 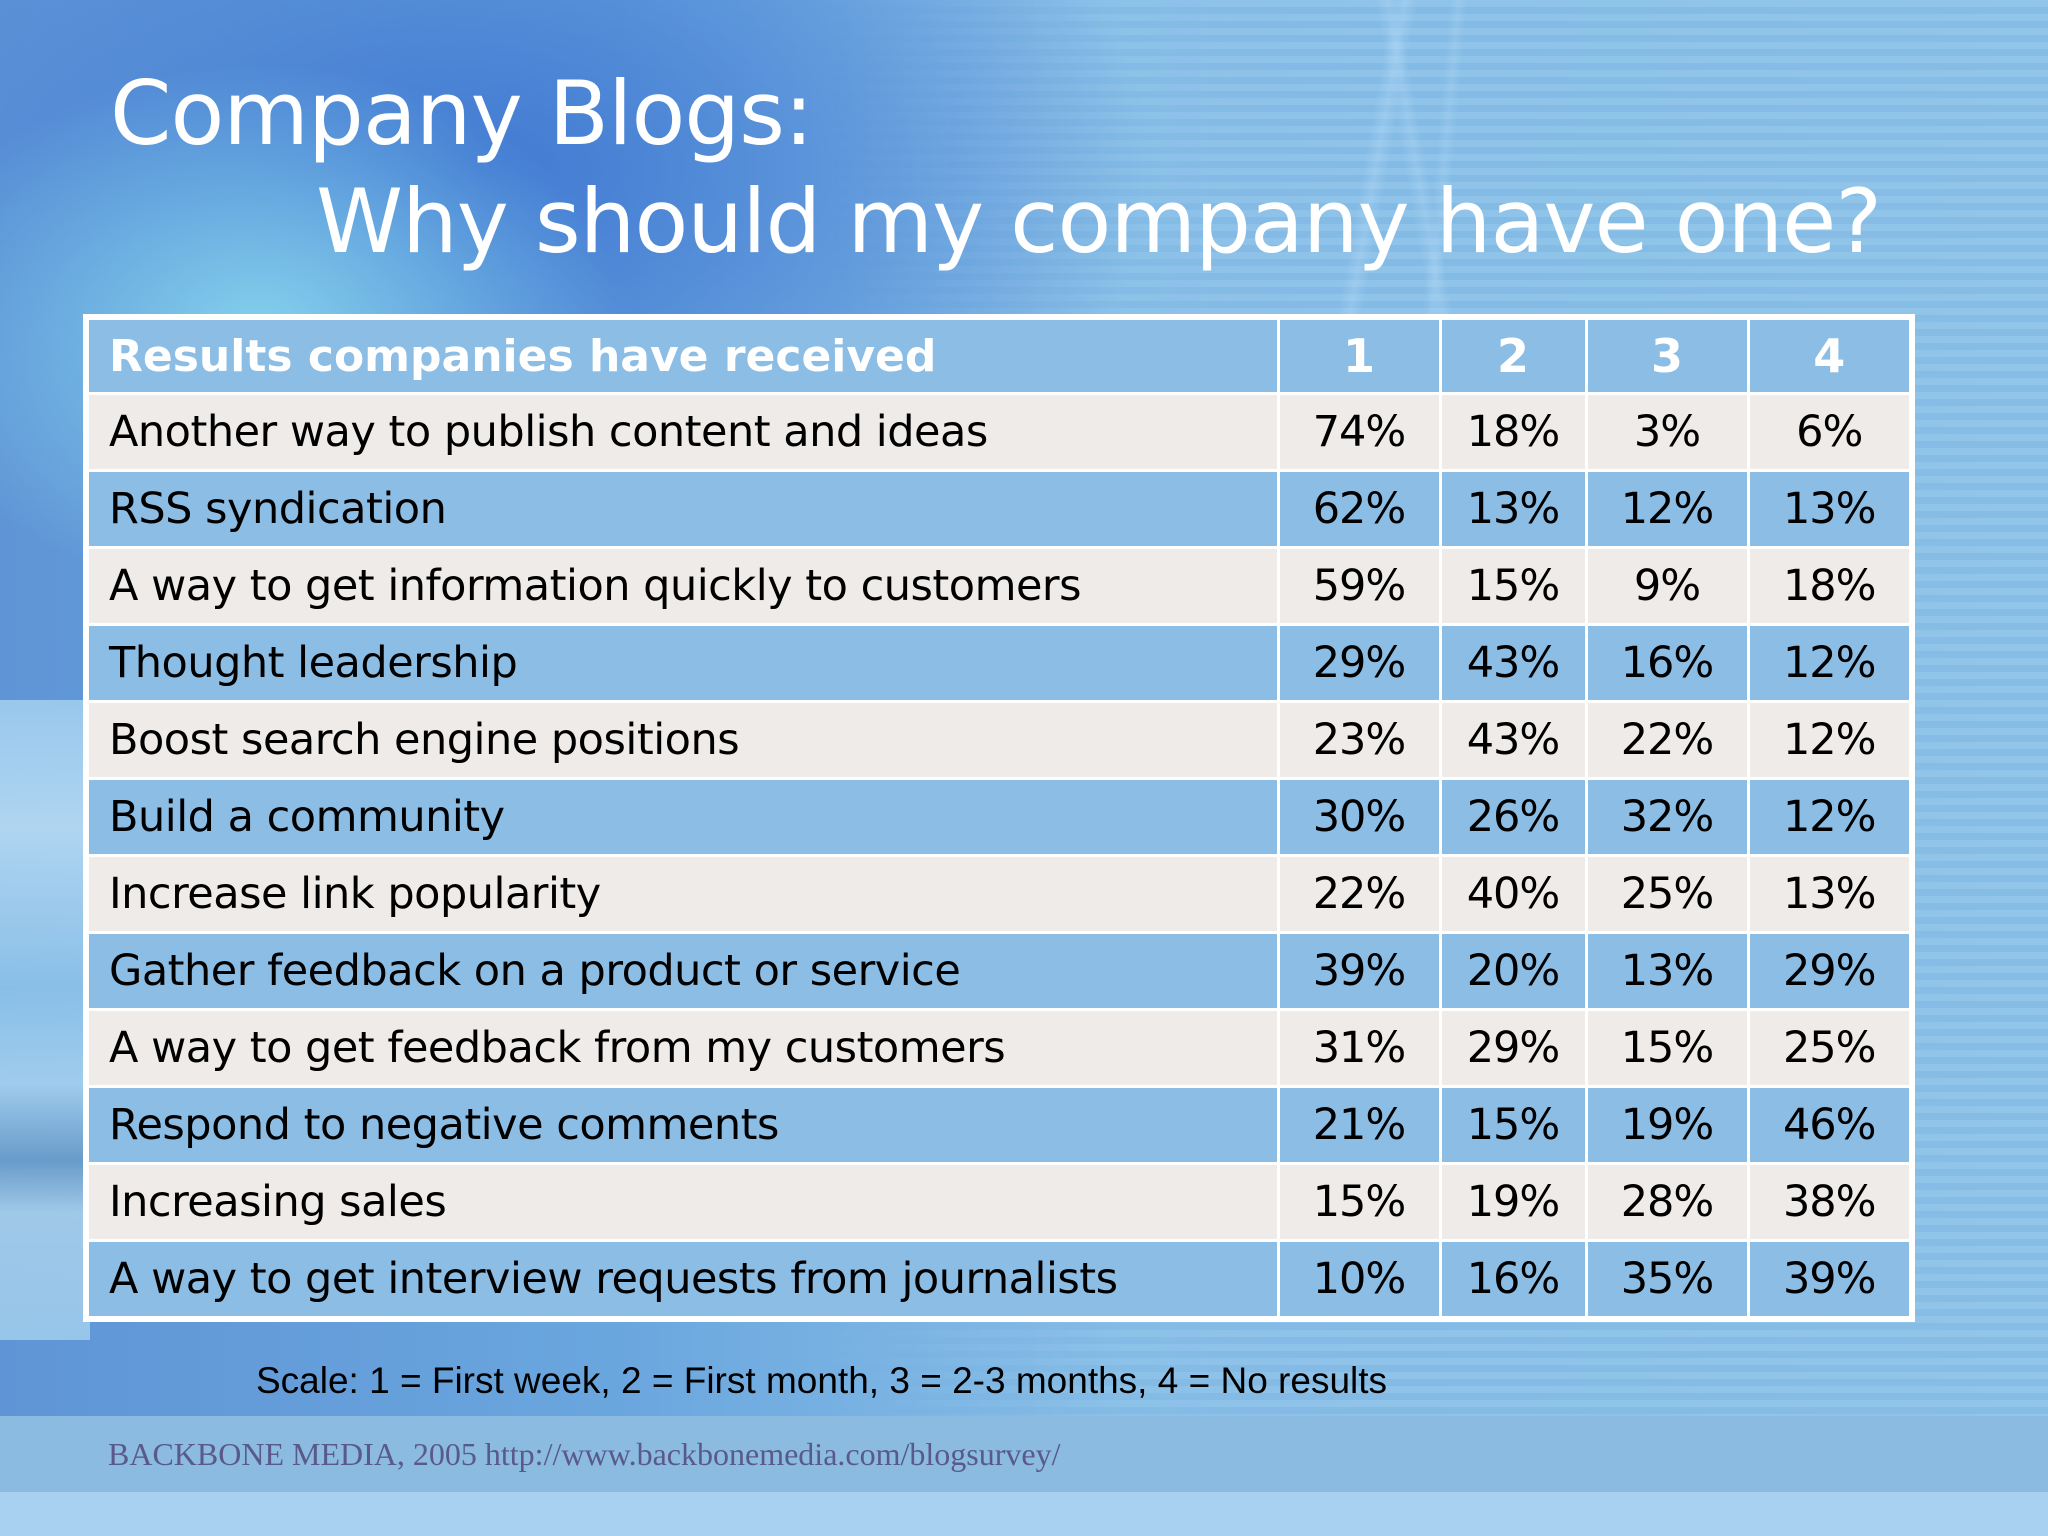 What do you see at coordinates (1830, 970) in the screenshot?
I see `cell-col-4: 29%` at bounding box center [1830, 970].